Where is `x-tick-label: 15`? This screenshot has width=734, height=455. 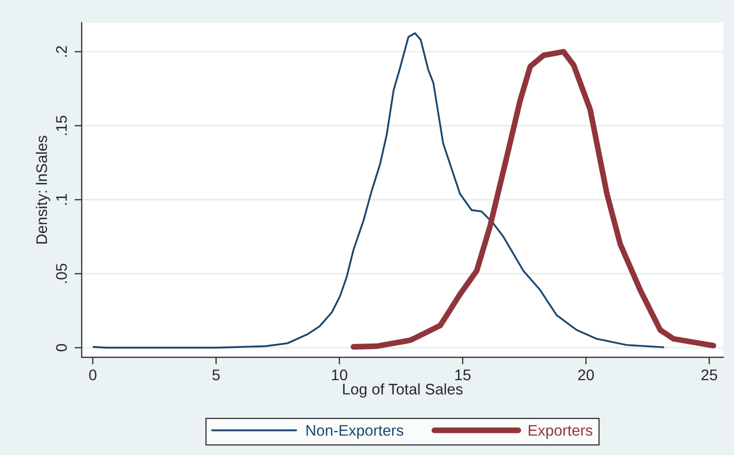 x-tick-label: 15 is located at coordinates (463, 375).